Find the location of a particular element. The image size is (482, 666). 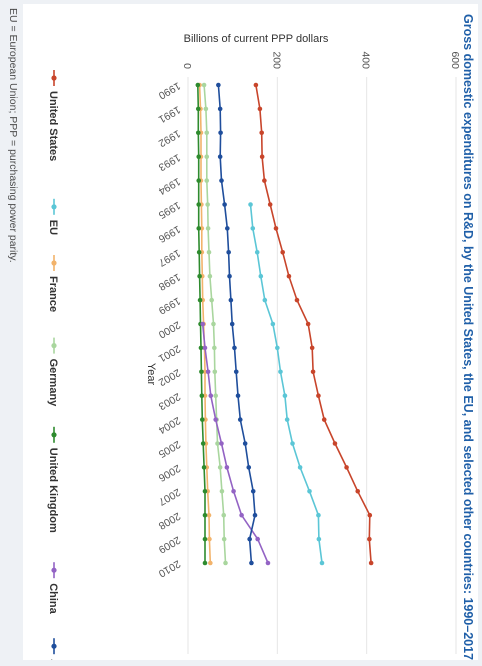

y-axis-title: Billions of current PPP dollars is located at coordinates (256, 39).